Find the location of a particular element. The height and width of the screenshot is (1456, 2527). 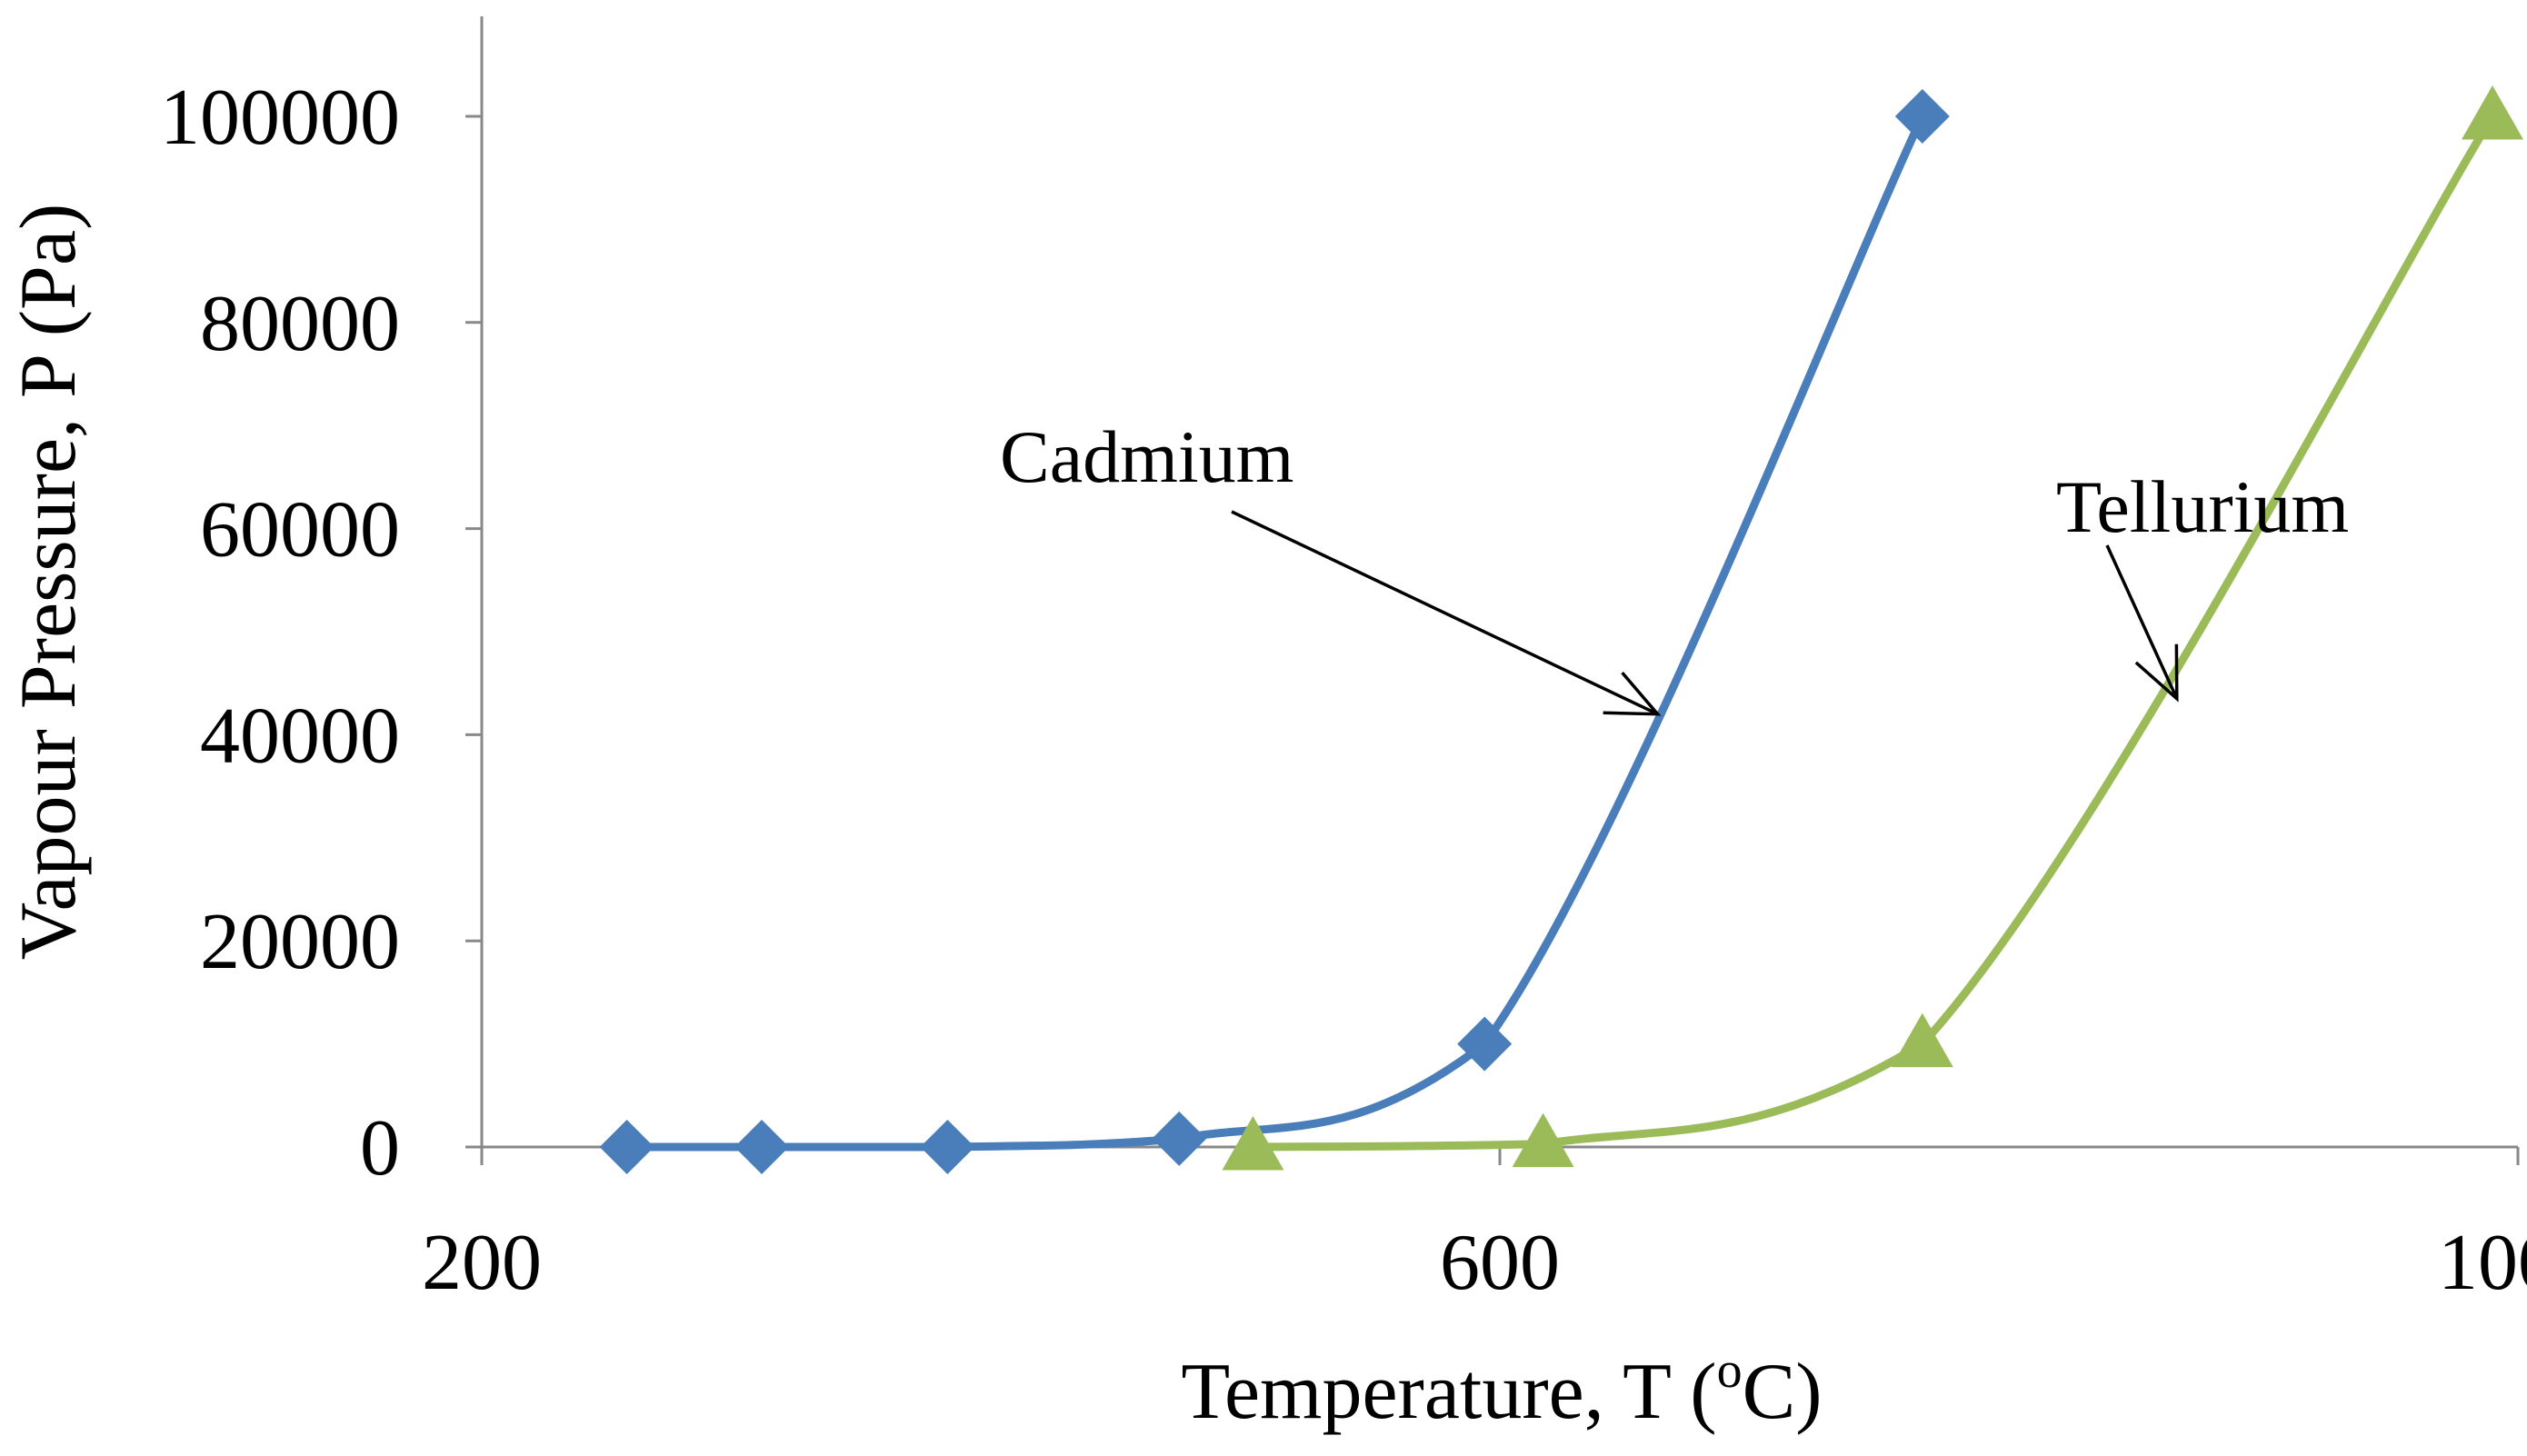

x-axis-title-main: Temperature, T ( is located at coordinates (1449, 1392).